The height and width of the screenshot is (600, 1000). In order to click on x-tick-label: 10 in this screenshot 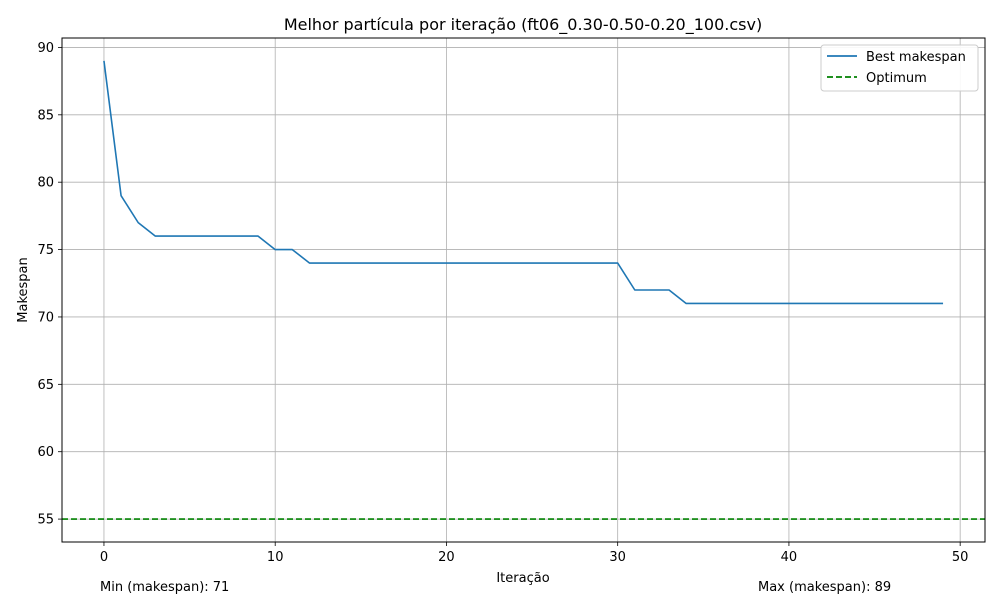, I will do `click(275, 557)`.